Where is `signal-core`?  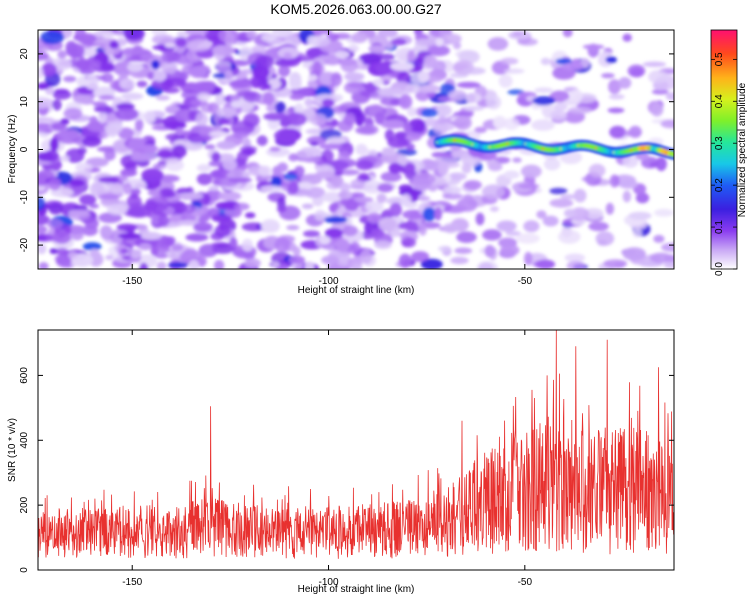 signal-core is located at coordinates (672, 154).